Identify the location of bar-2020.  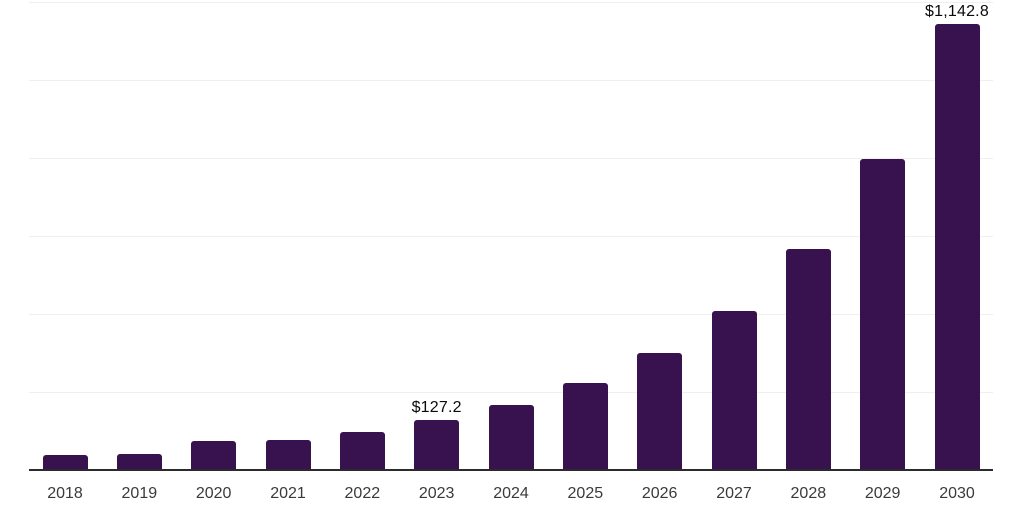
(214, 455).